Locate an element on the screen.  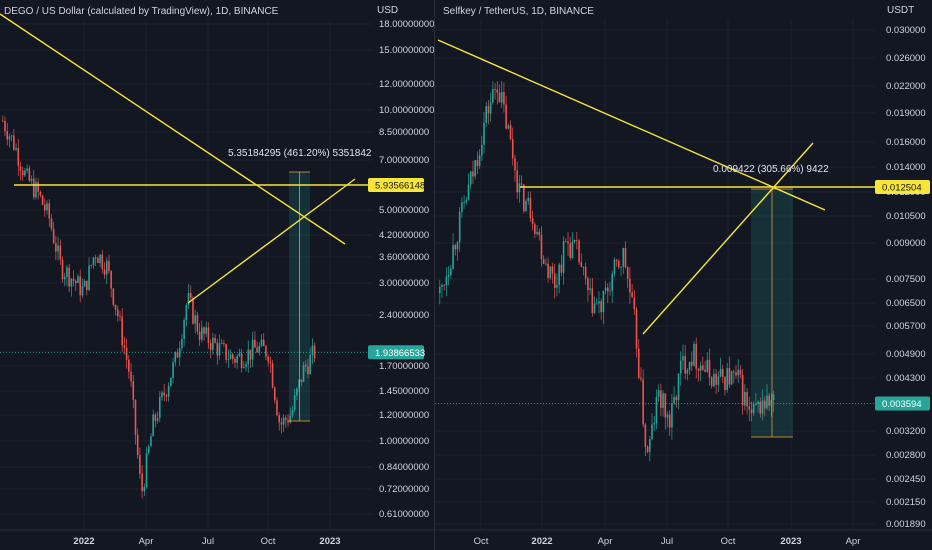
price-tick-label: 0.84000000 is located at coordinates (404, 467).